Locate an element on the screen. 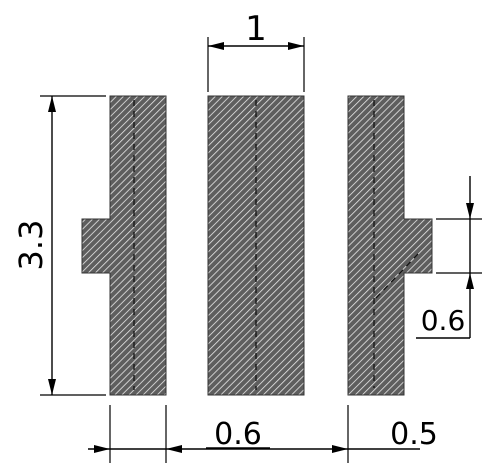  bottom-gap-label: 0.6 is located at coordinates (238, 434).